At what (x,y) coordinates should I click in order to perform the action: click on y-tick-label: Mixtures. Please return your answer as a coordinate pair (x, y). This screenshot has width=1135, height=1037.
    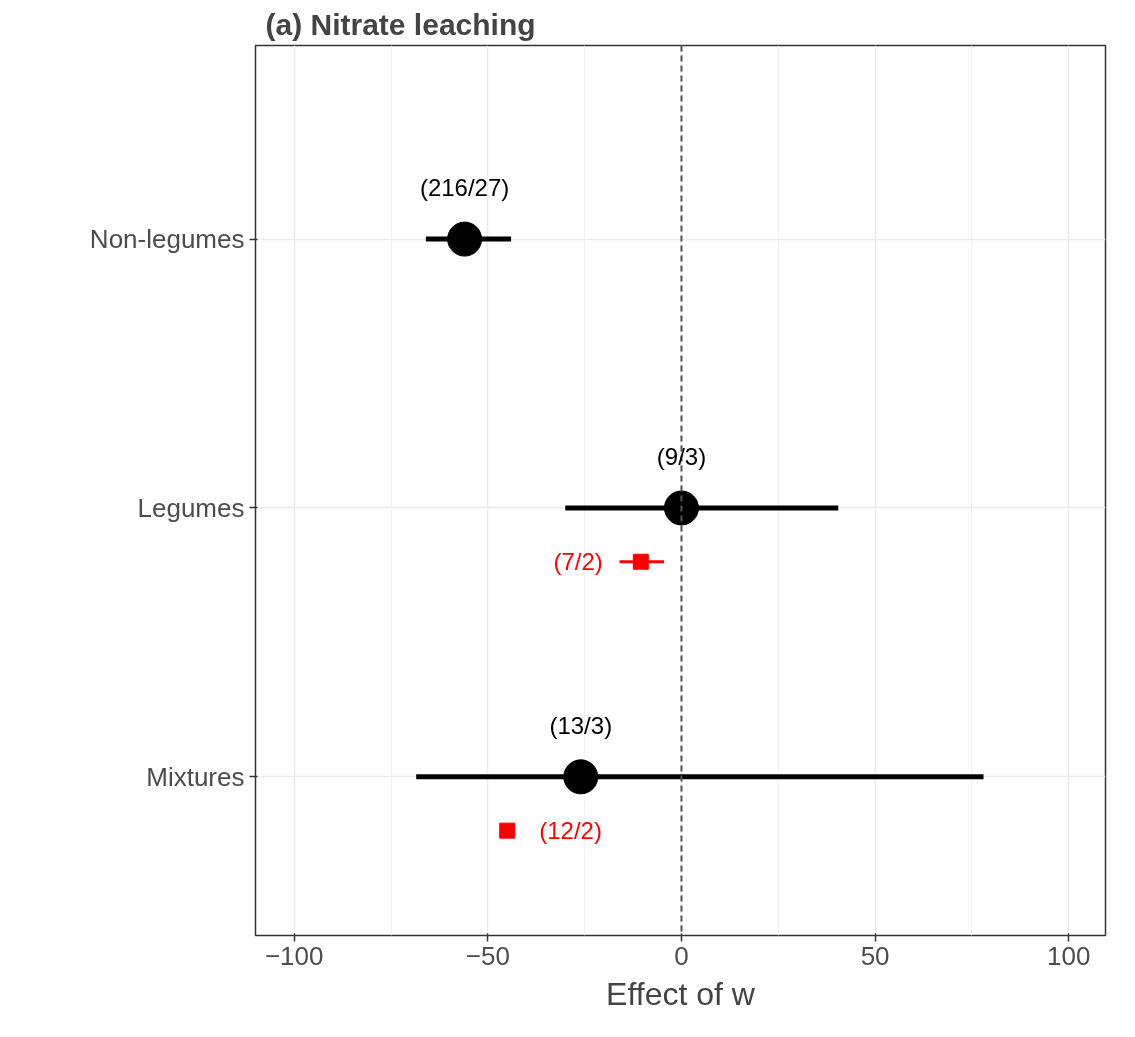
    Looking at the image, I should click on (195, 776).